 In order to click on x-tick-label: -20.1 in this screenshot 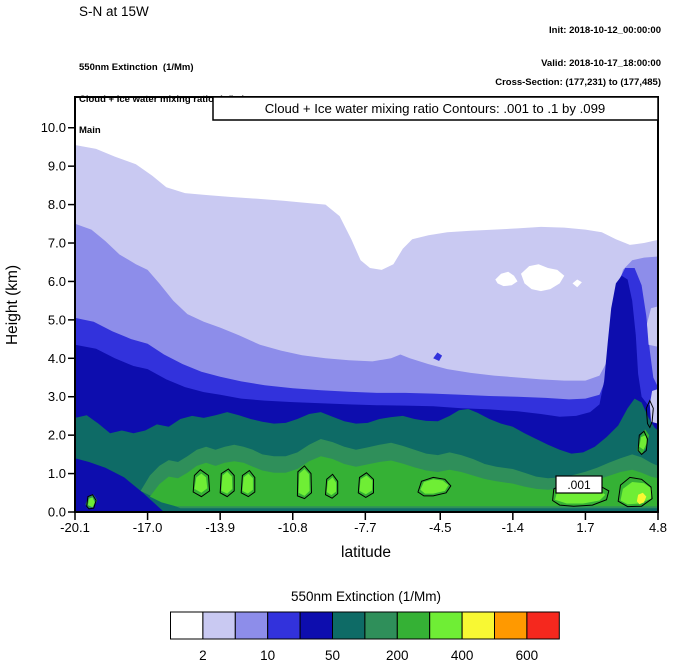, I will do `click(75, 527)`.